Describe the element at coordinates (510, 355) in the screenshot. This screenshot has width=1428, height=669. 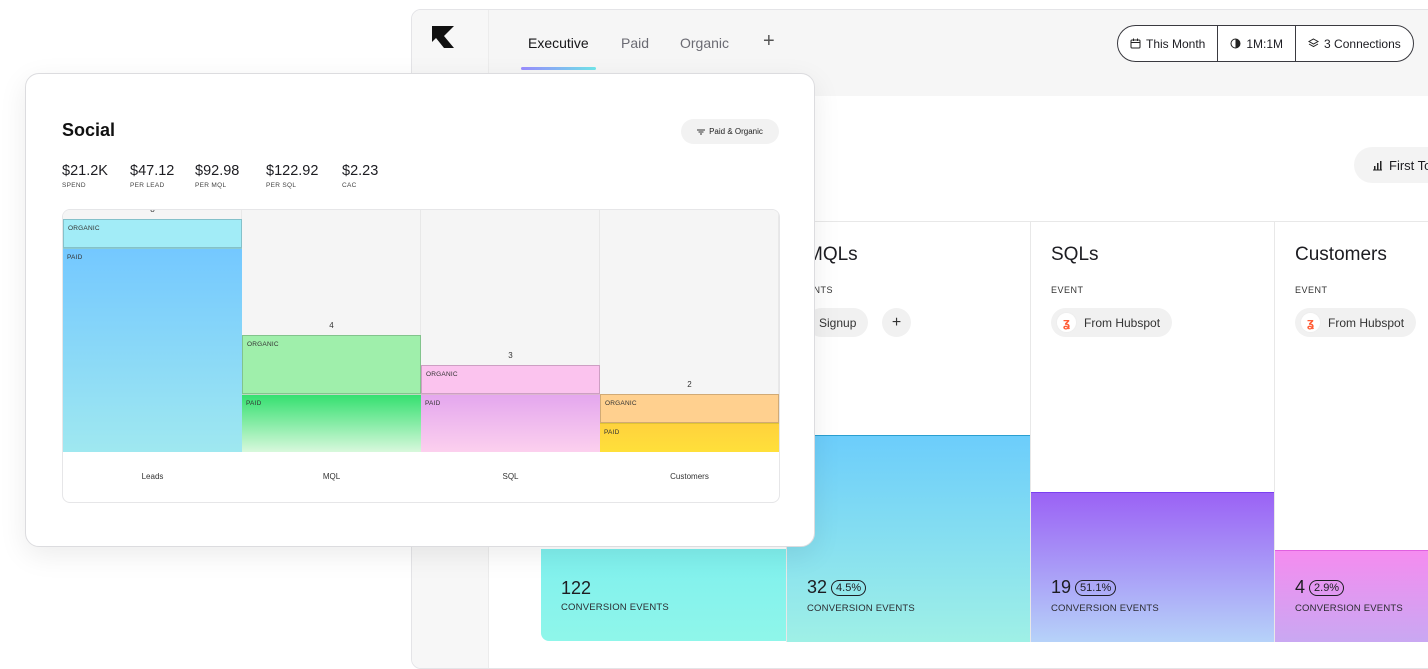
I see `bar-total-label: 3` at that location.